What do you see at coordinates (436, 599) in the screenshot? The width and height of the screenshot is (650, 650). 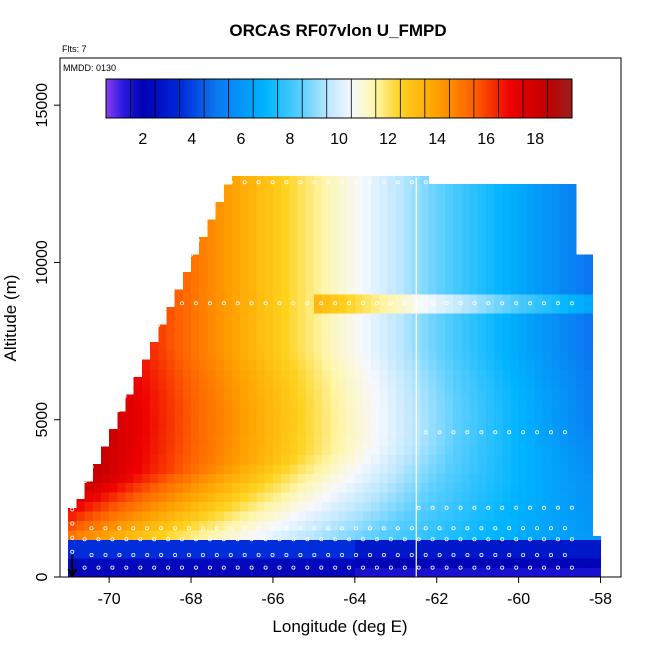 I see `x-tick-label: -62` at bounding box center [436, 599].